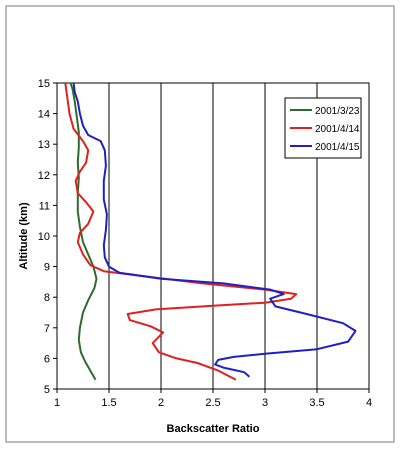 Image resolution: width=400 pixels, height=453 pixels. I want to click on x-tick-label: 2.5, so click(212, 403).